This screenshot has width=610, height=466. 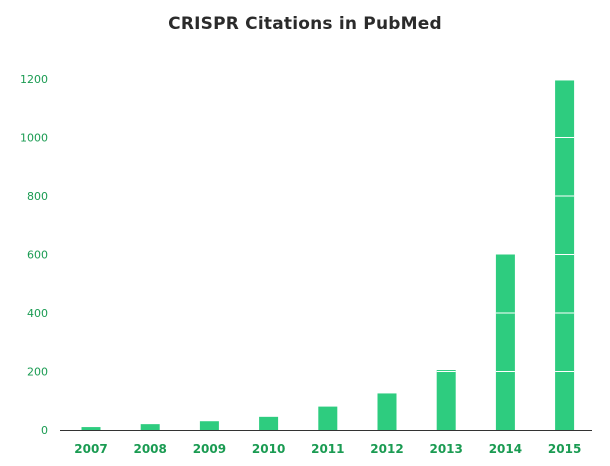 What do you see at coordinates (37, 196) in the screenshot?
I see `y-tick-label: 800` at bounding box center [37, 196].